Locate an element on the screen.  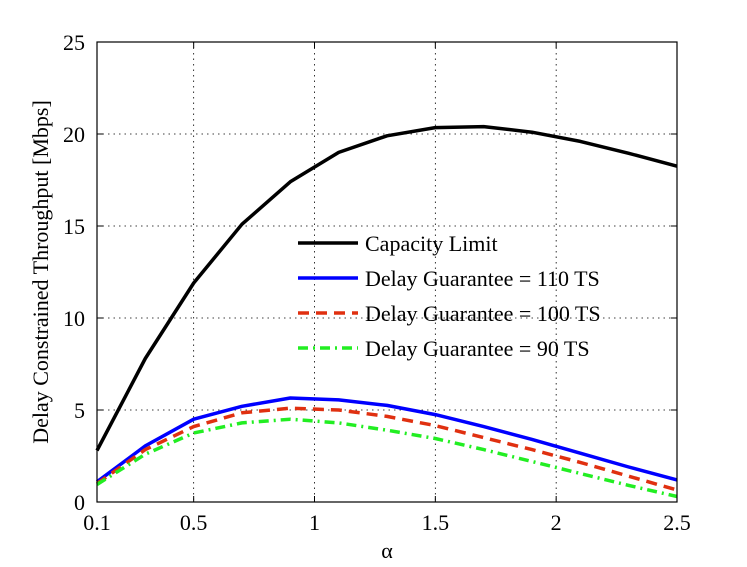
y-axis-label: Delay Constrained Throughput [Mbps] is located at coordinates (40, 272).